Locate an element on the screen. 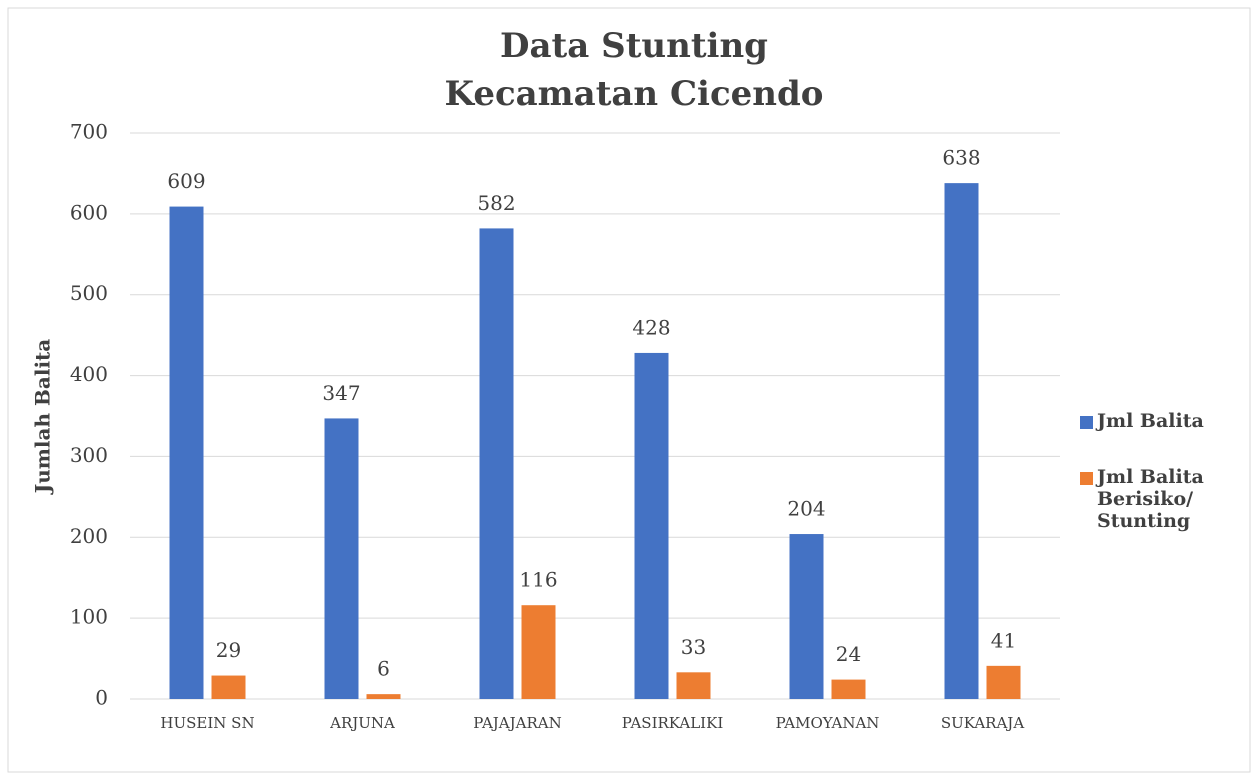 The width and height of the screenshot is (1258, 780). data-label: 204 is located at coordinates (806, 509).